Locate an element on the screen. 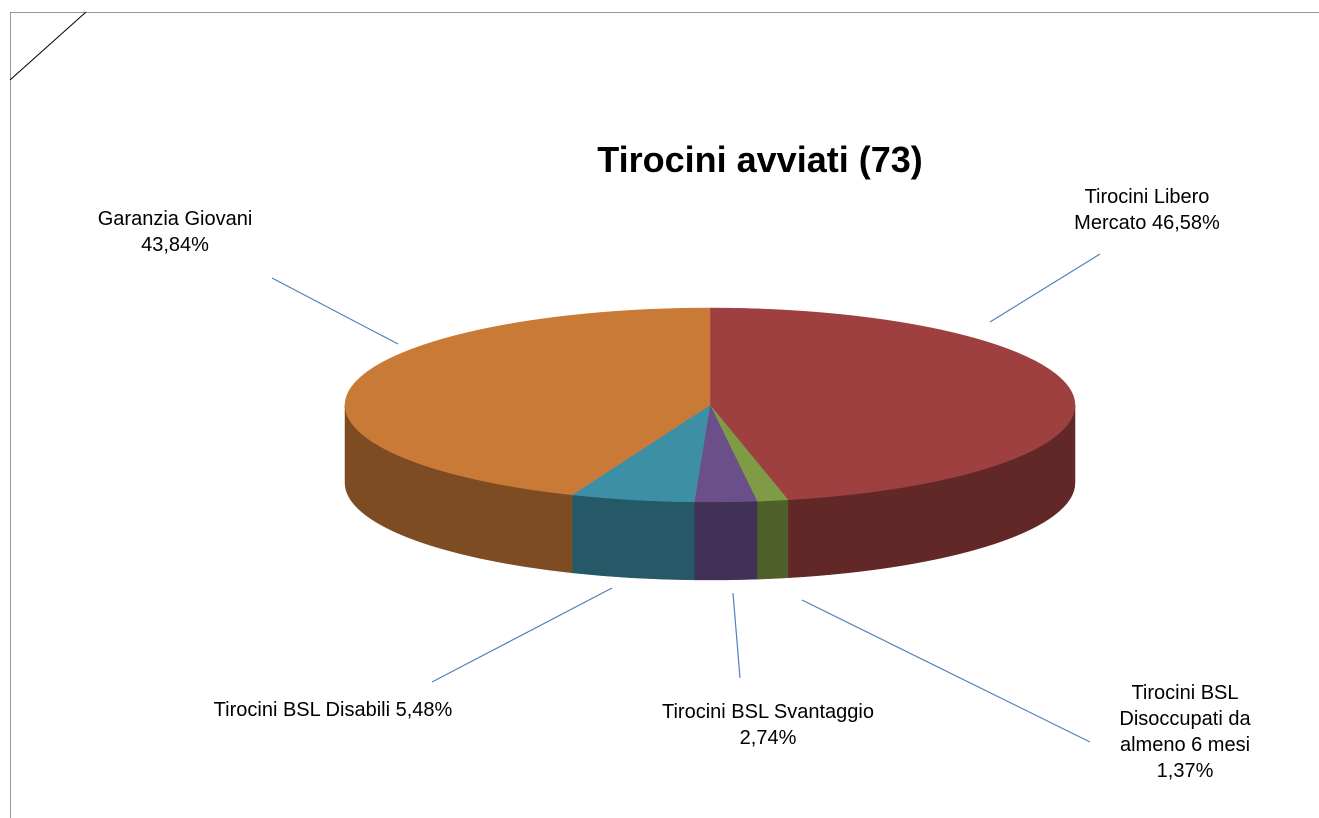 This screenshot has width=1319, height=818. category-label: Garanzia Giovani is located at coordinates (175, 219).